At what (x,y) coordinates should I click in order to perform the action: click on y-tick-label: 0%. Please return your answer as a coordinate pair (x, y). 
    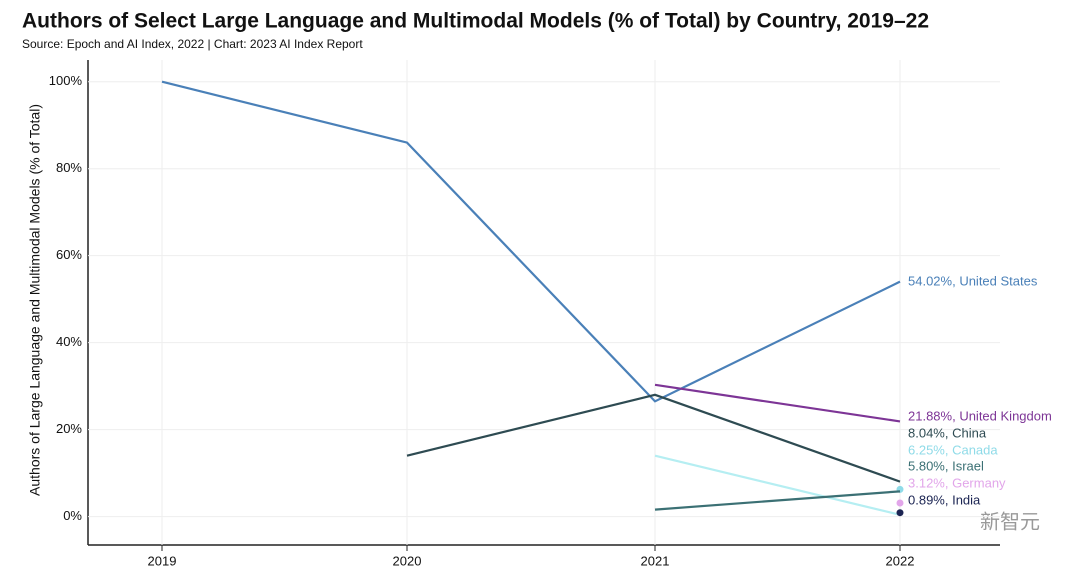
    Looking at the image, I should click on (72, 515).